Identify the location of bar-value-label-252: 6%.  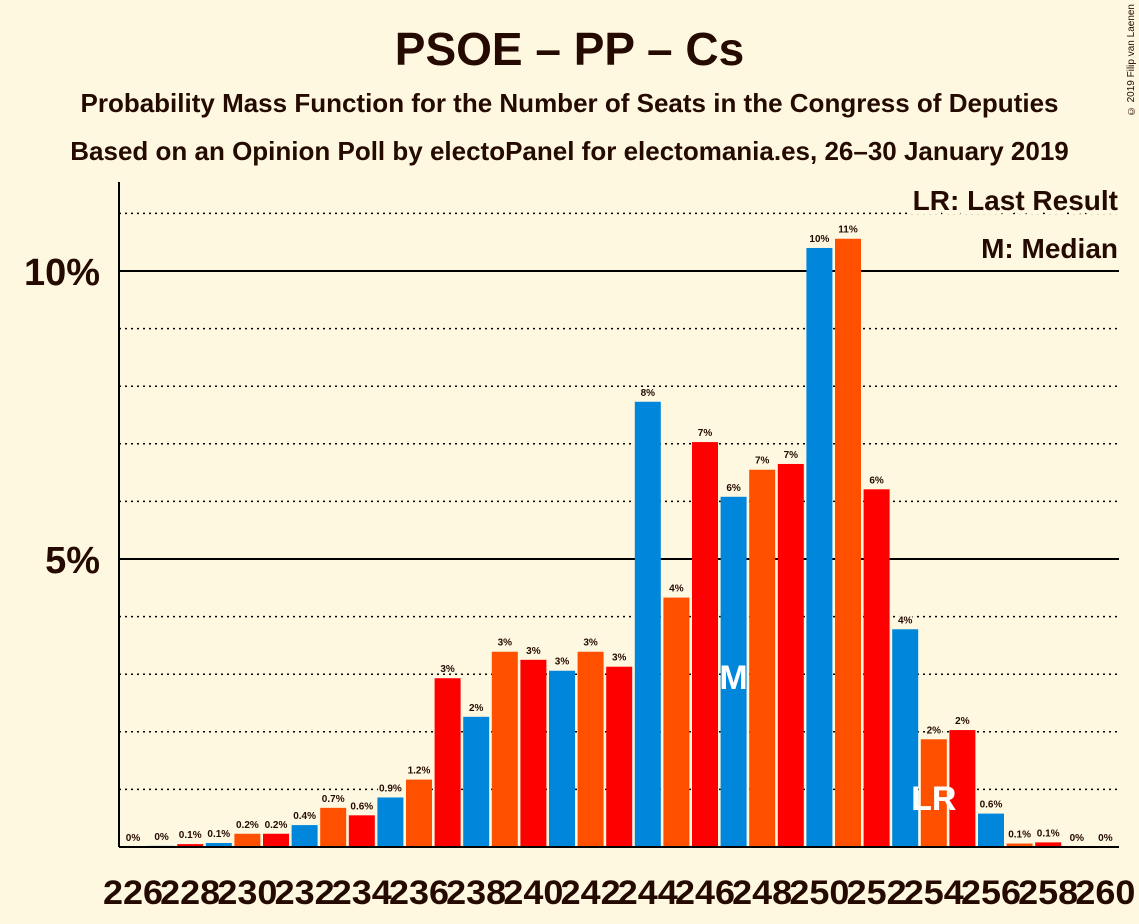
(876, 480).